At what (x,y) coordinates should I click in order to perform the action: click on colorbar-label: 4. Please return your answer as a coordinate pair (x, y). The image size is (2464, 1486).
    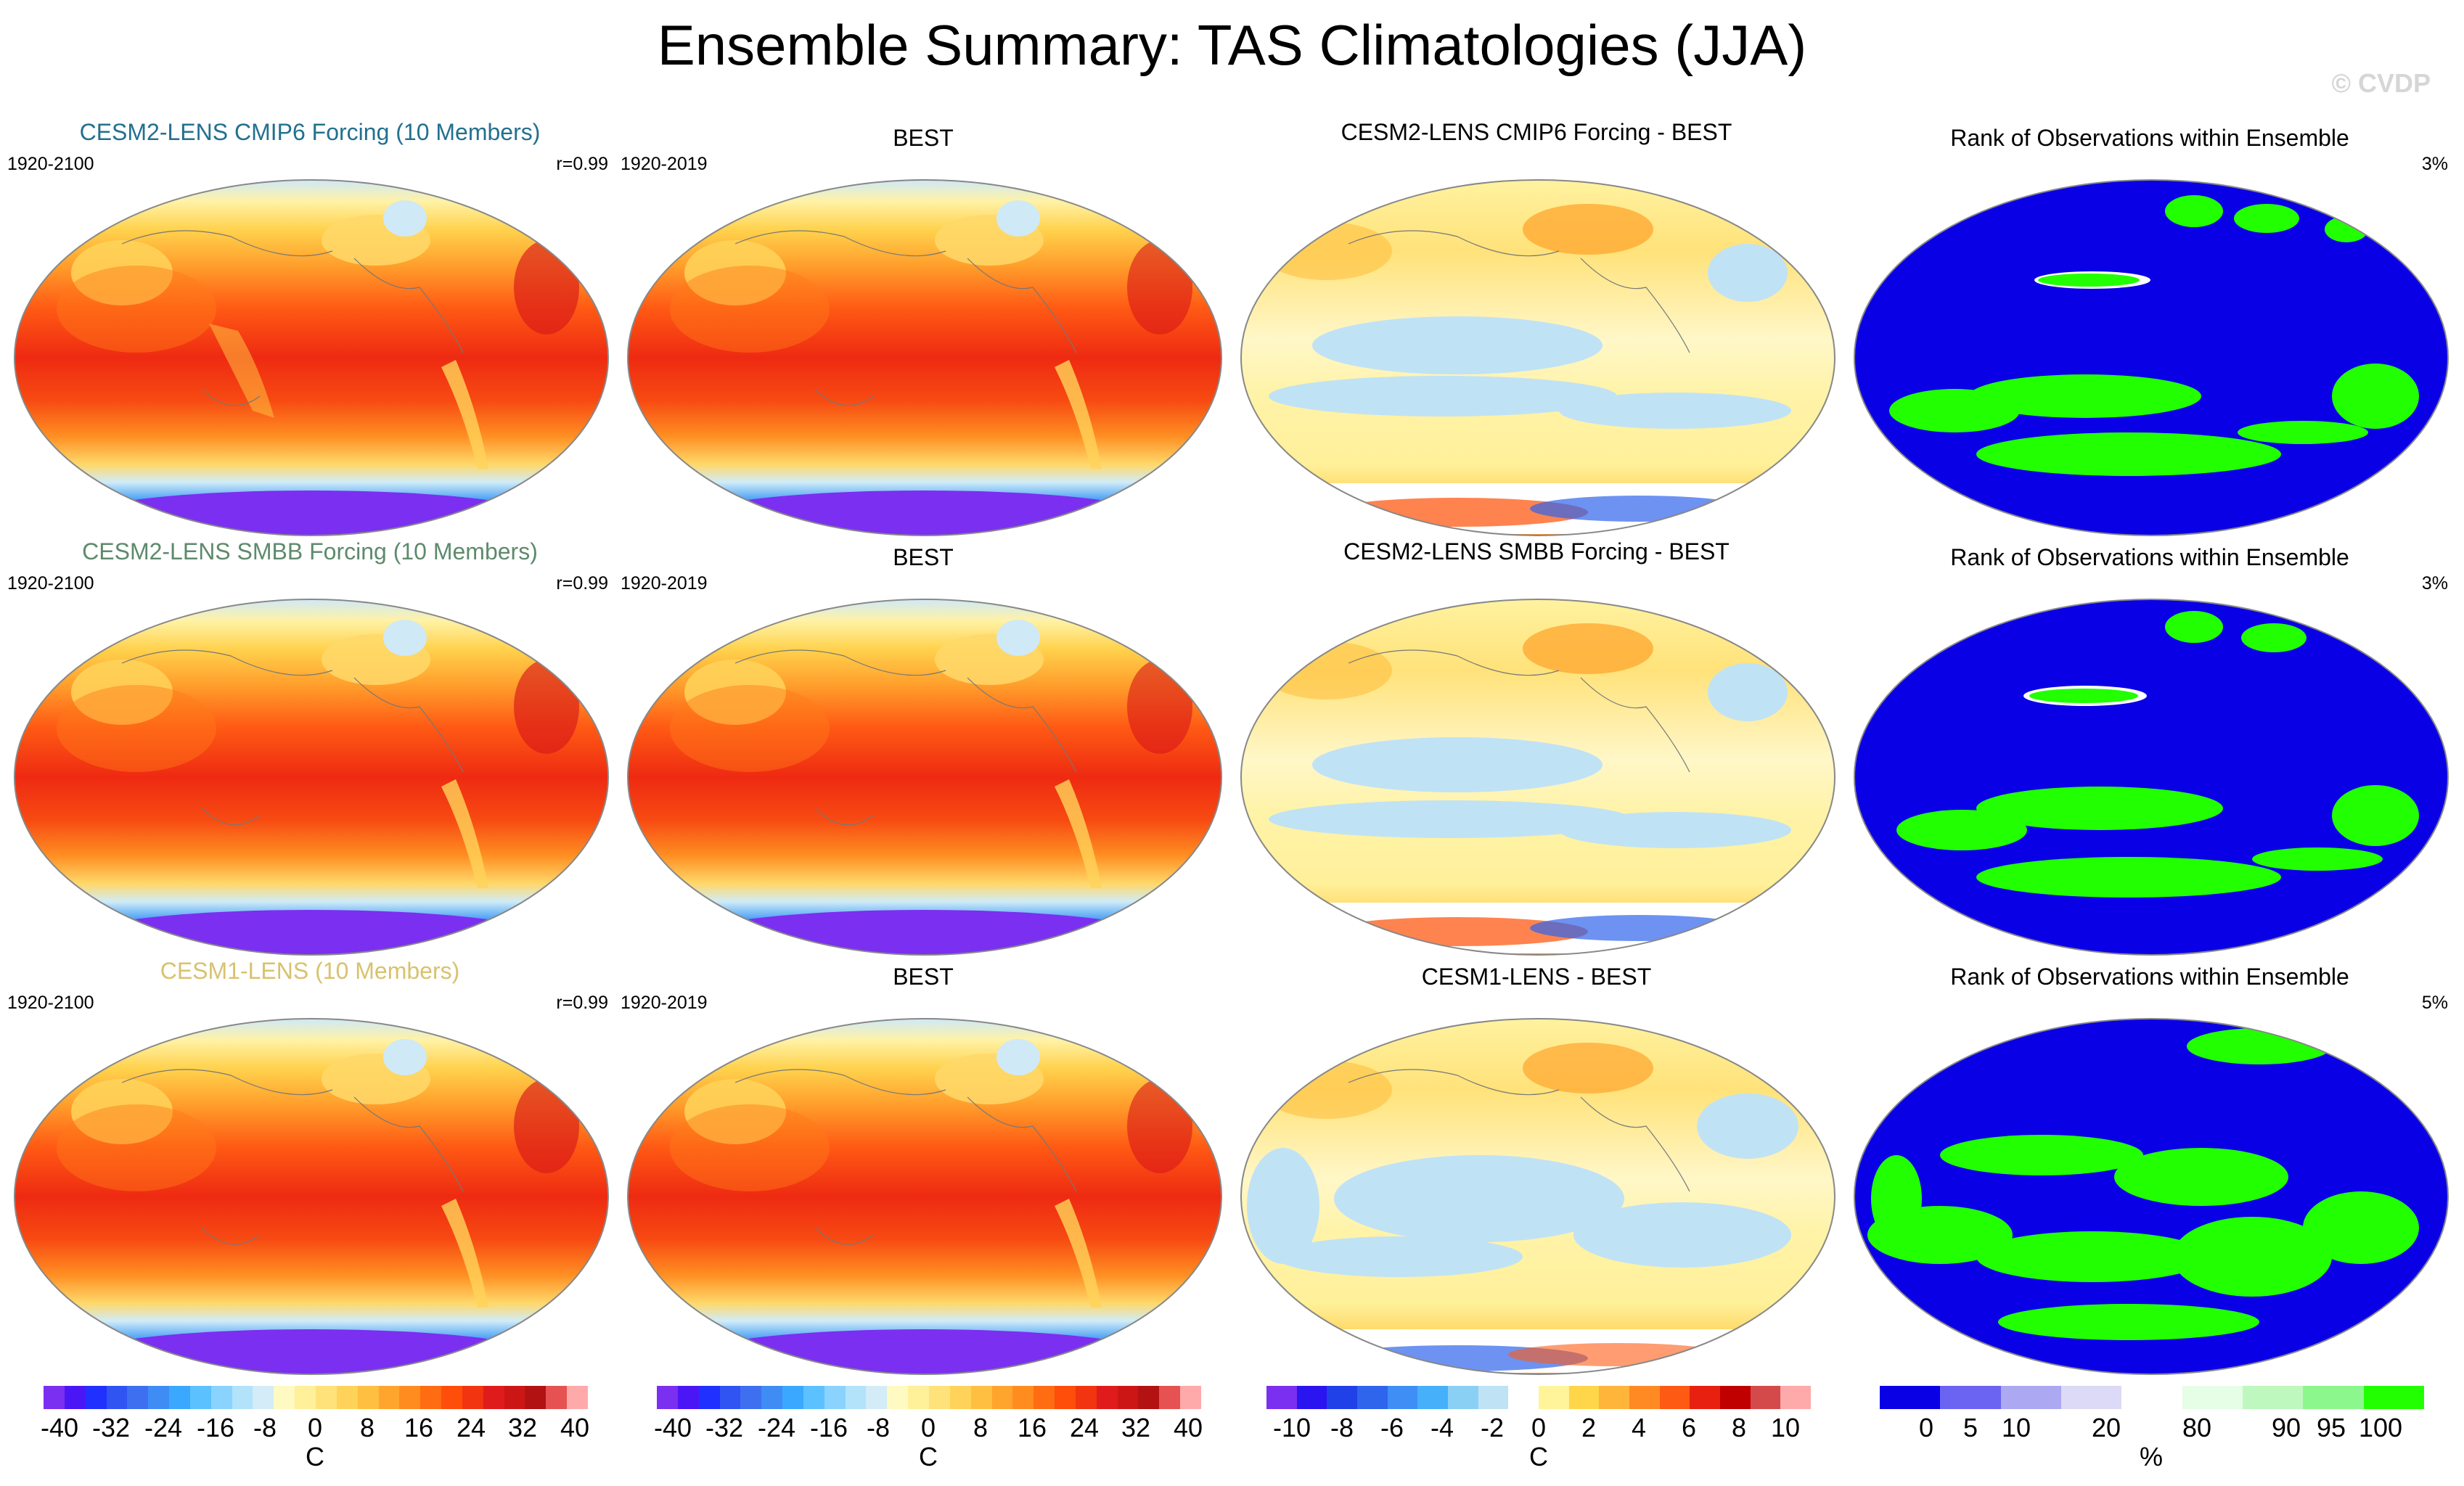
    Looking at the image, I should click on (1639, 1427).